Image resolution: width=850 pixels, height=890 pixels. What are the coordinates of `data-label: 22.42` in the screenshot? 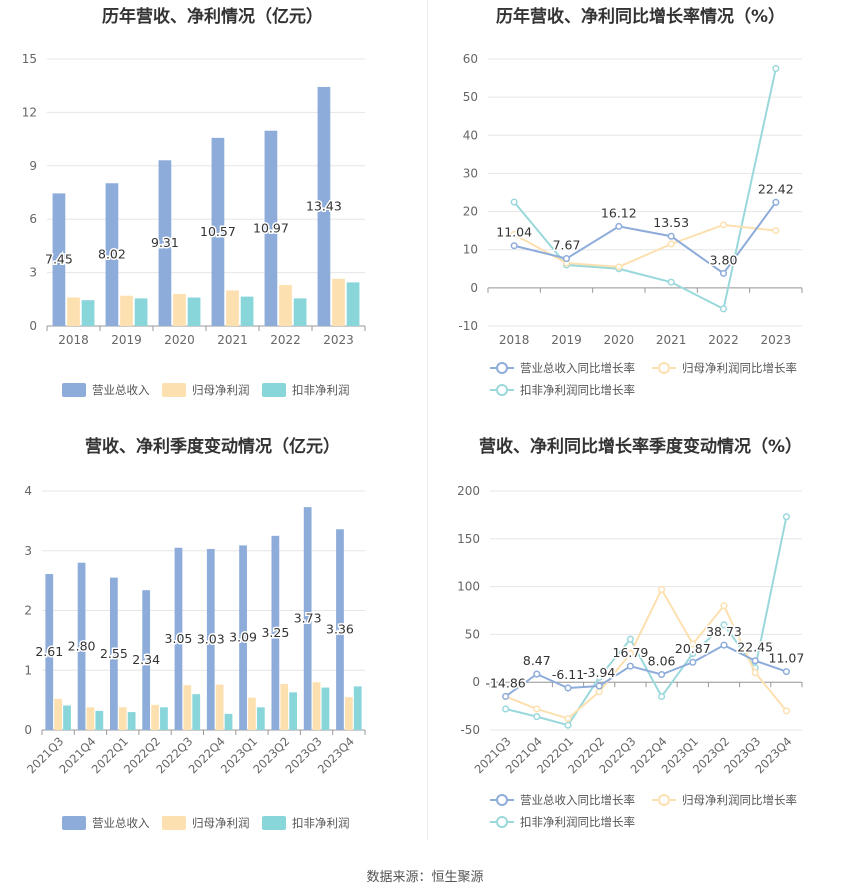 It's located at (776, 188).